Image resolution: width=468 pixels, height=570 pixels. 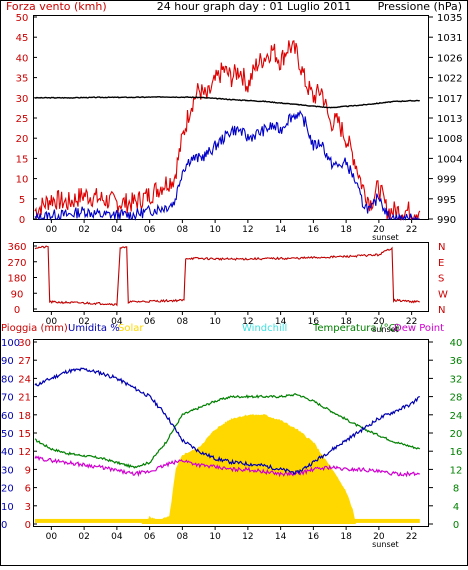 I want to click on rain-x-tick-label: 14, so click(x=281, y=537).